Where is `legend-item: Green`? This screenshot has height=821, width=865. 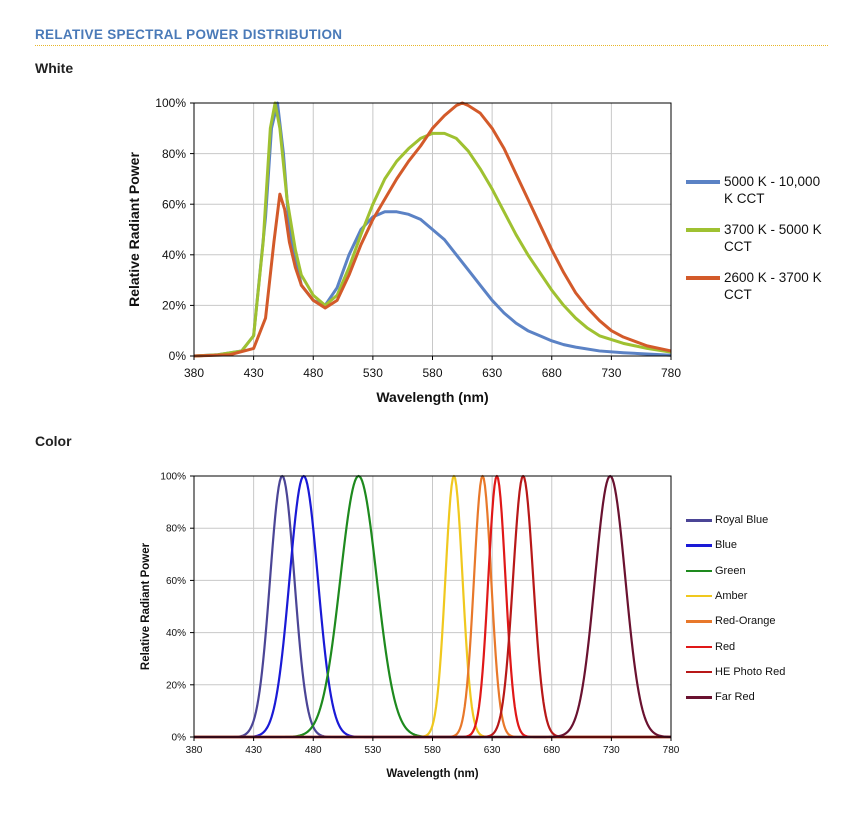
legend-item: Green is located at coordinates (716, 571).